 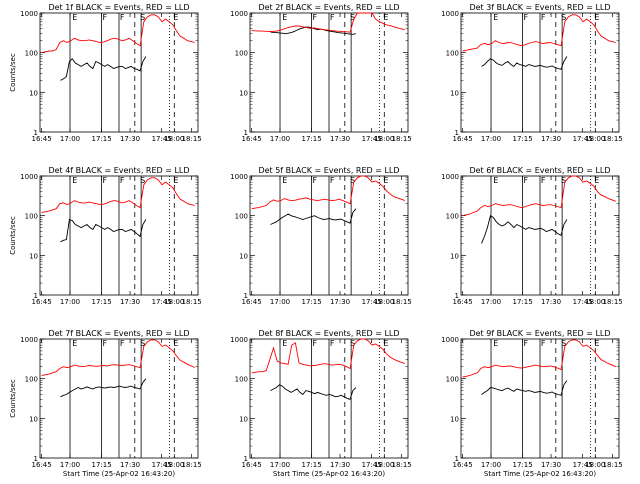 What do you see at coordinates (328, 170) in the screenshot?
I see `chart-title: Det 5f BLACK = Events, RED = LLD` at bounding box center [328, 170].